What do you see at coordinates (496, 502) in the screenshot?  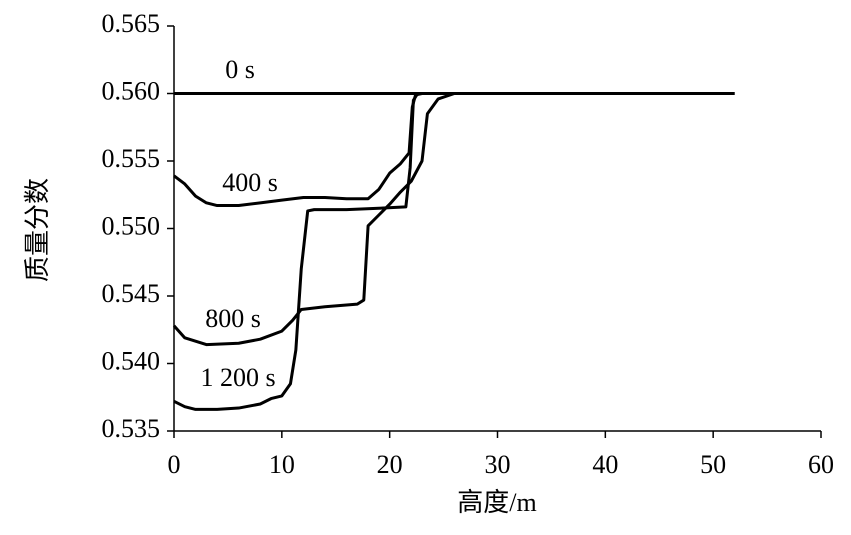 I see `x-axis-label: 高度/m` at bounding box center [496, 502].